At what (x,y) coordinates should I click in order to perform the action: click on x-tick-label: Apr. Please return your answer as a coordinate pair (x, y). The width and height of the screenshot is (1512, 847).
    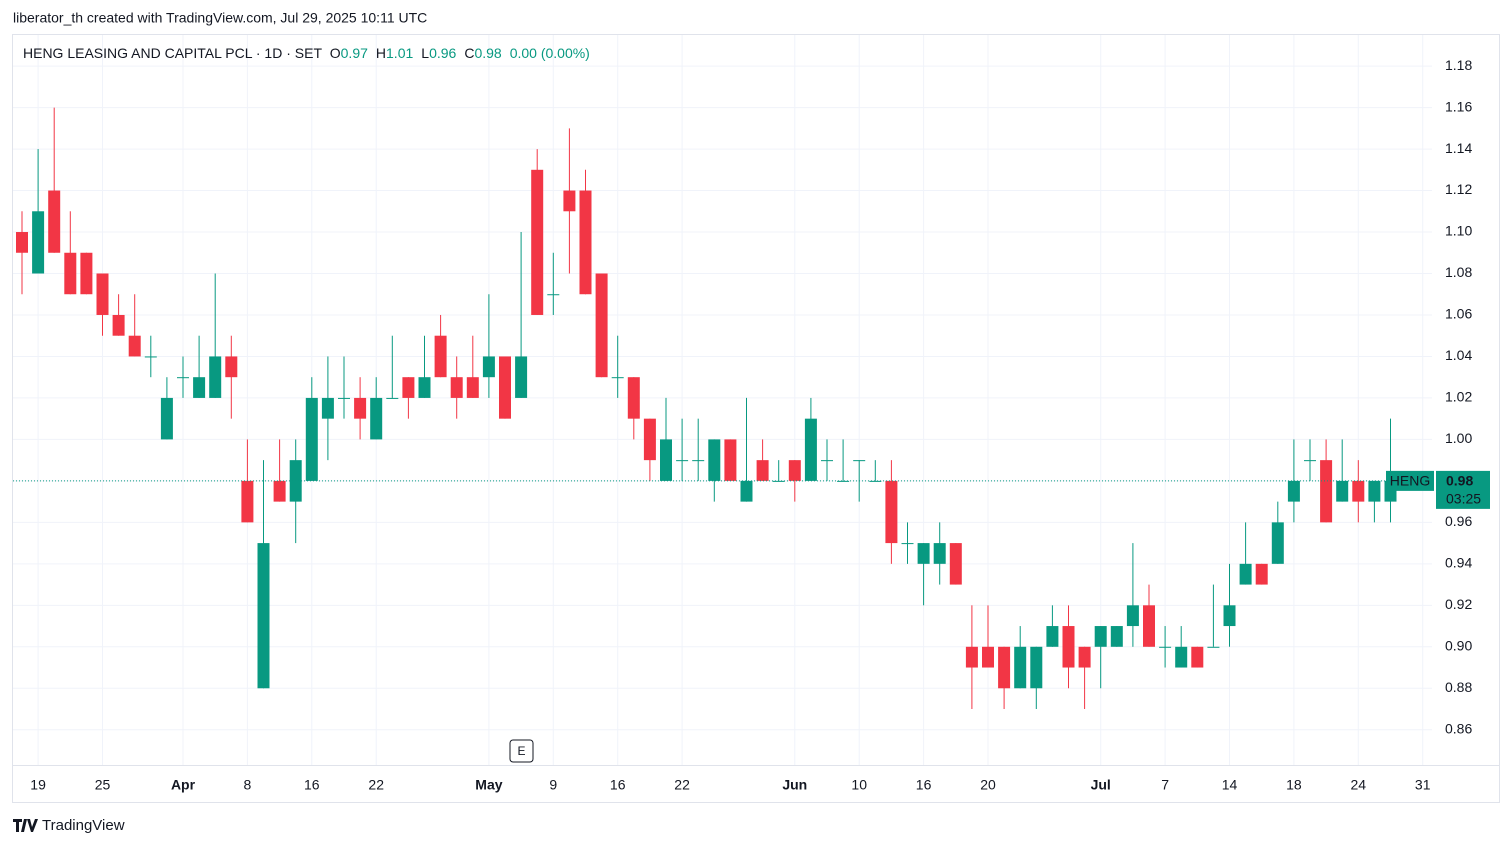
    Looking at the image, I should click on (183, 785).